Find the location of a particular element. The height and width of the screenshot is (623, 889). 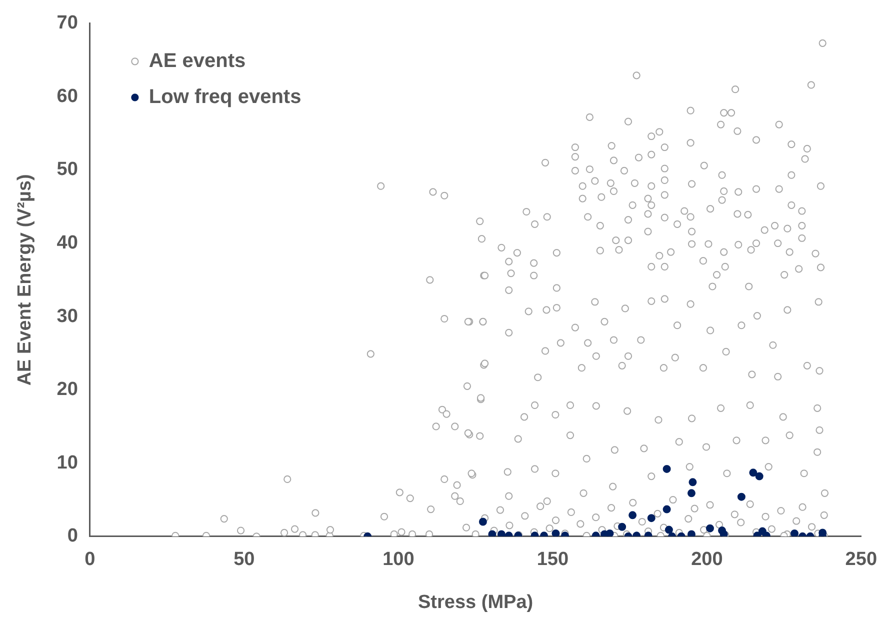

y-tick-label: 0 is located at coordinates (72, 536).